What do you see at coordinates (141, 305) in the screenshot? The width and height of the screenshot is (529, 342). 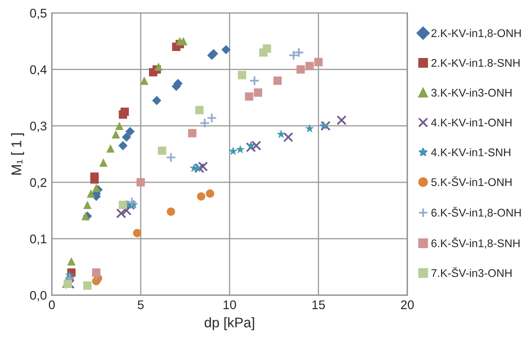 I see `x-tick-label: 5` at bounding box center [141, 305].